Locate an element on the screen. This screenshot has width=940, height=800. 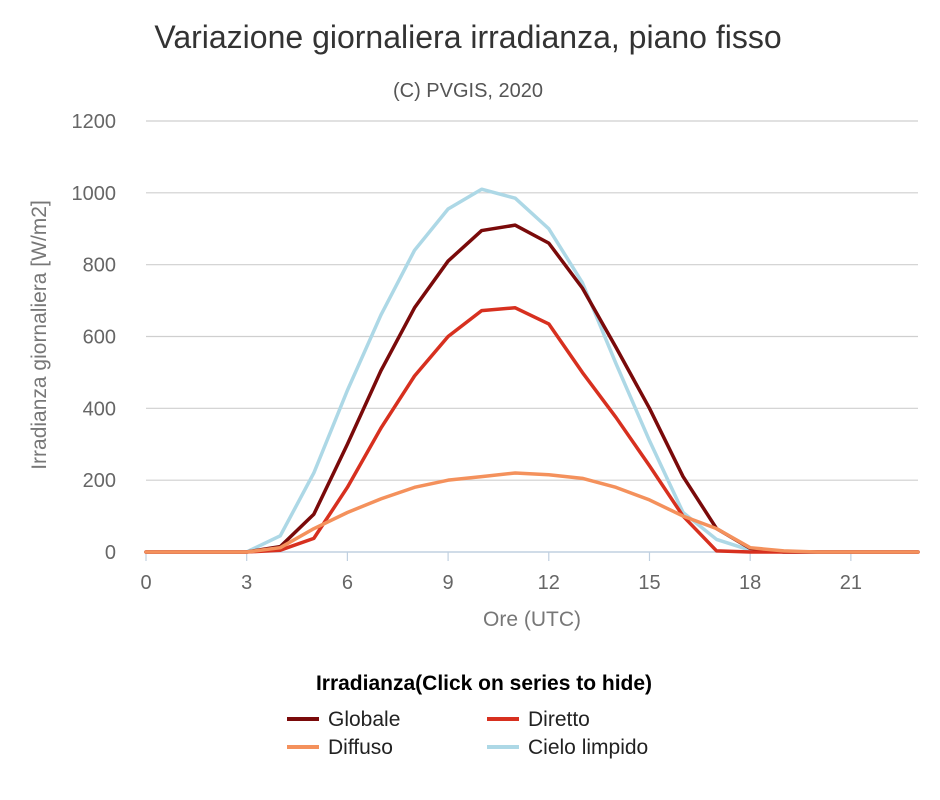
y-tick-labels: 0 200 400 600 800 1000 1200 is located at coordinates (94, 337).